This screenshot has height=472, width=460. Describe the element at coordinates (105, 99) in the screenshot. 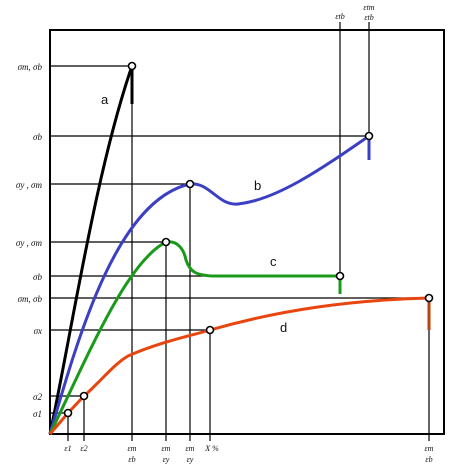

I see `curve-a-label: a` at that location.